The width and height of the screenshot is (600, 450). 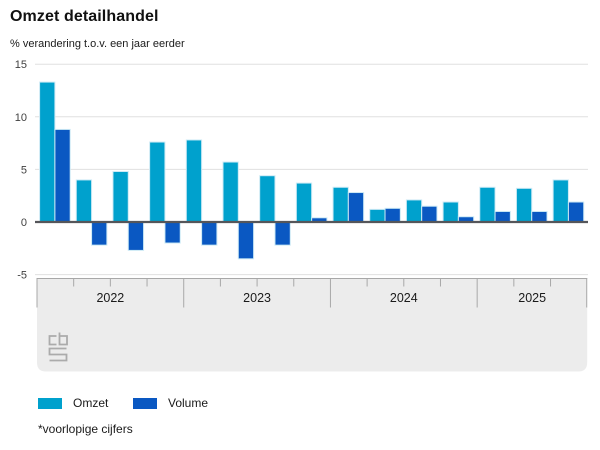 What do you see at coordinates (209, 233) in the screenshot?
I see `bar-volume-2023-k1` at bounding box center [209, 233].